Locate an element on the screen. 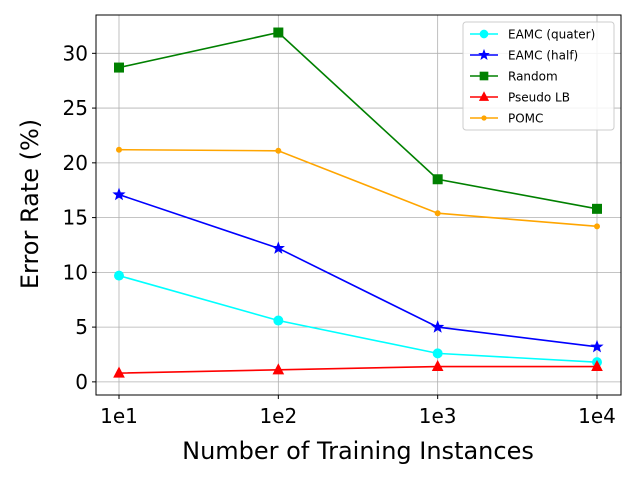 The image size is (640, 480). x-tick-label: 1e4 is located at coordinates (597, 416).